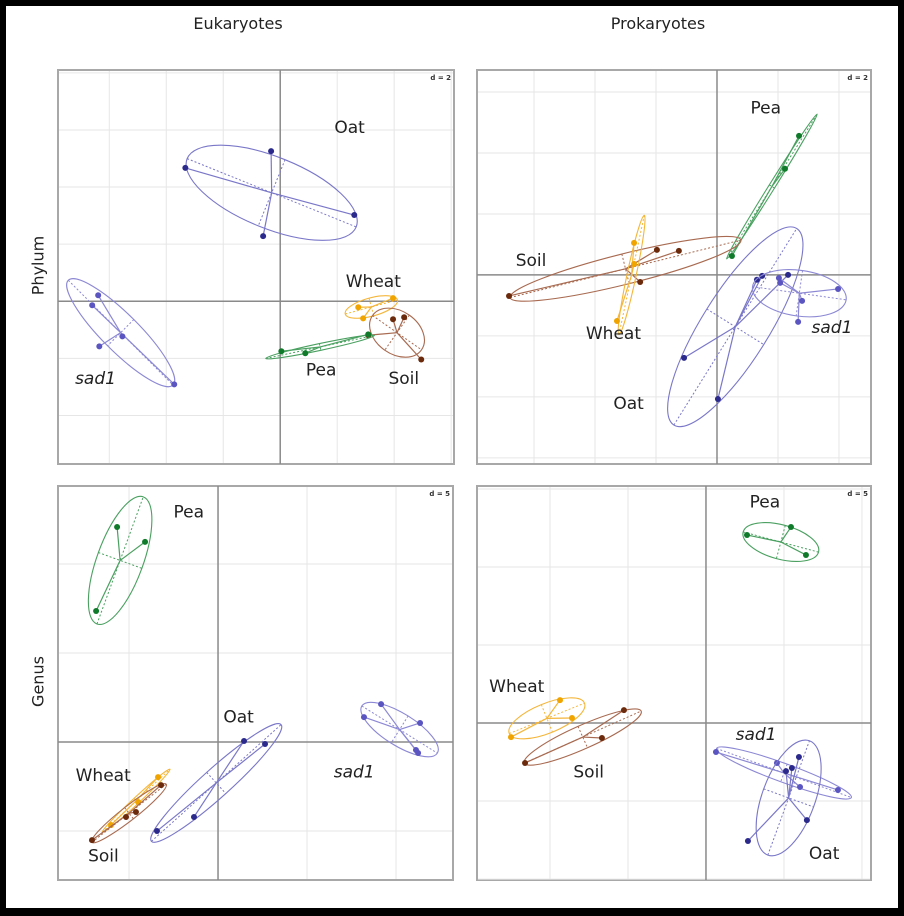 This screenshot has height=916, width=904. I want to click on ellipse-pea, so click(120, 560).